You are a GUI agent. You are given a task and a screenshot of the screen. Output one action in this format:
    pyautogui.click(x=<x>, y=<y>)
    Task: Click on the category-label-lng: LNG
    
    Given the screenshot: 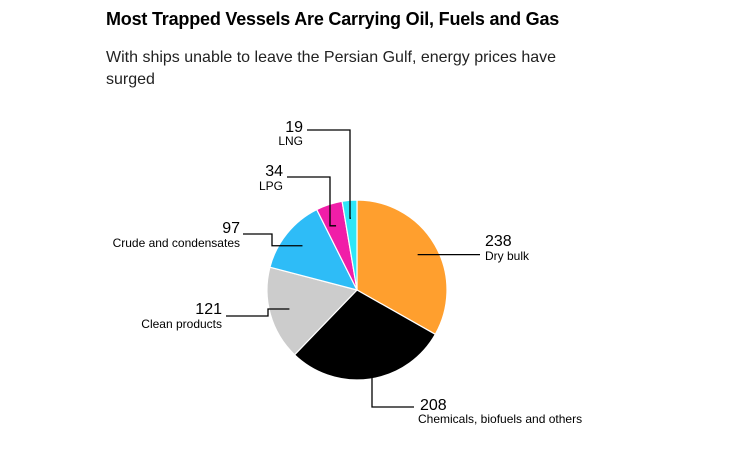 What is the action you would take?
    pyautogui.click(x=290, y=141)
    